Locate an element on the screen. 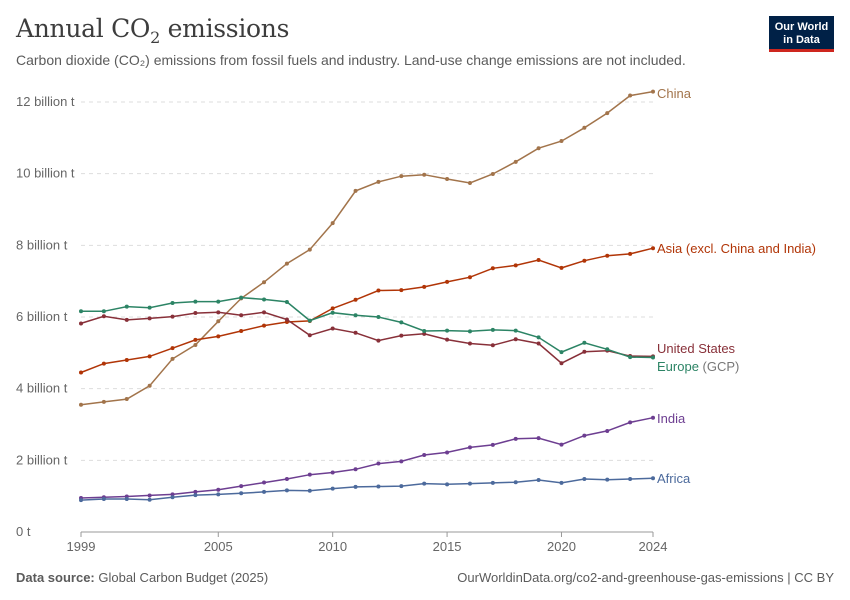 This screenshot has width=850, height=600. series-line-asia-excl-china-and-india is located at coordinates (367, 310).